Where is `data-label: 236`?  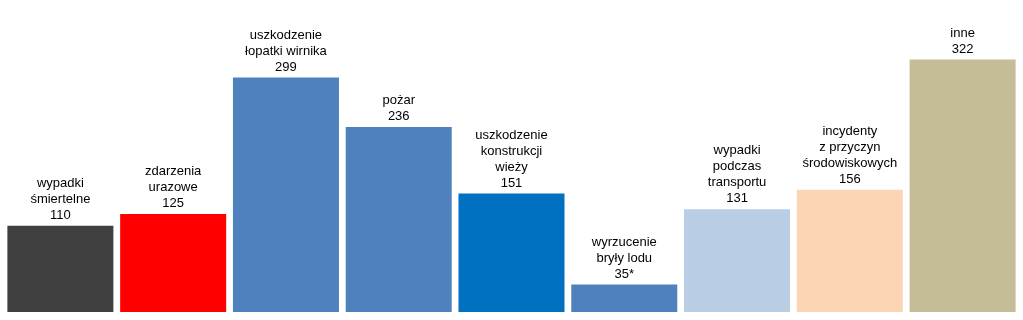 data-label: 236 is located at coordinates (398, 115).